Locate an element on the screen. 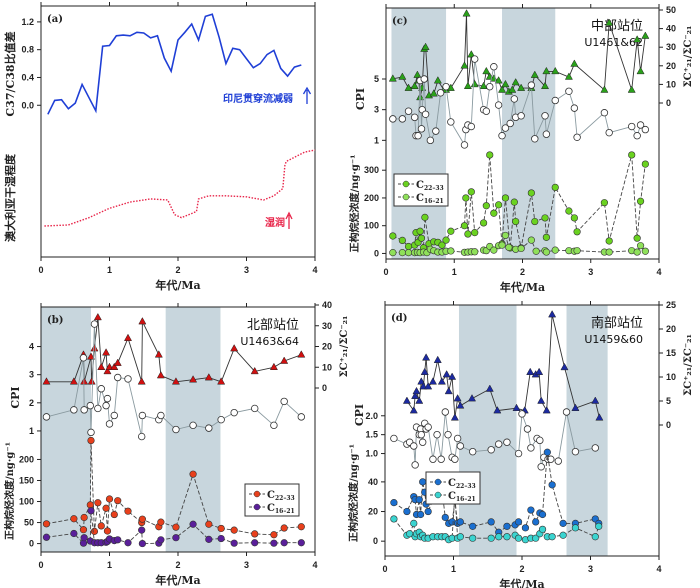 The width and height of the screenshot is (700, 588). conc-tick-label: 50 is located at coordinates (29, 523).